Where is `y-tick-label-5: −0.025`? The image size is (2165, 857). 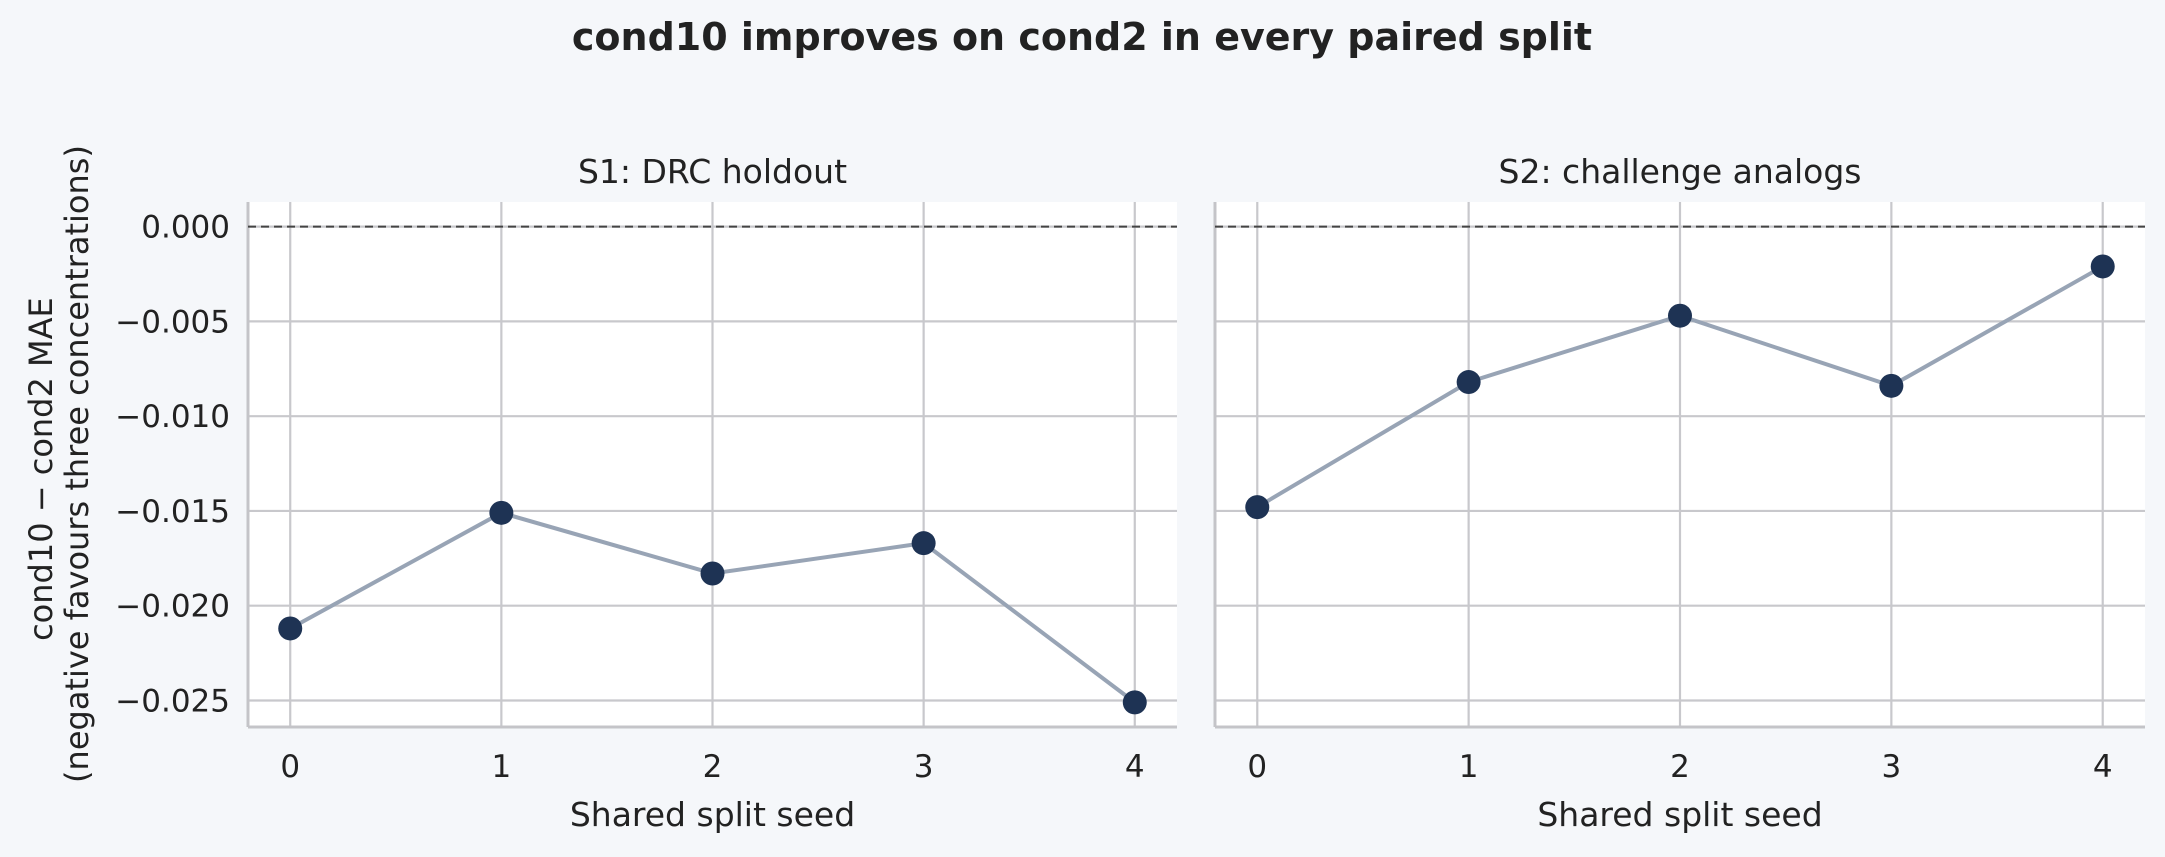
y-tick-label-5: −0.025 is located at coordinates (172, 701).